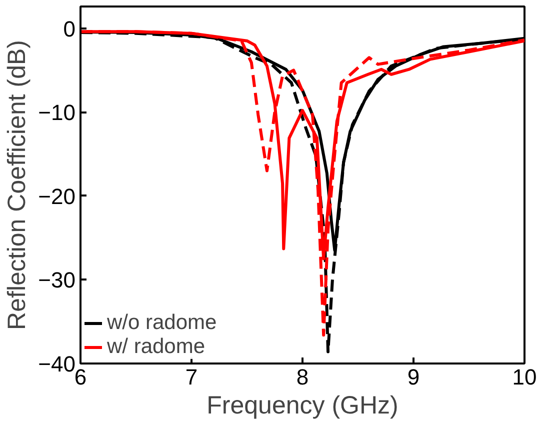 This screenshot has width=546, height=422. What do you see at coordinates (57, 364) in the screenshot?
I see `y-tick-label: −40` at bounding box center [57, 364].